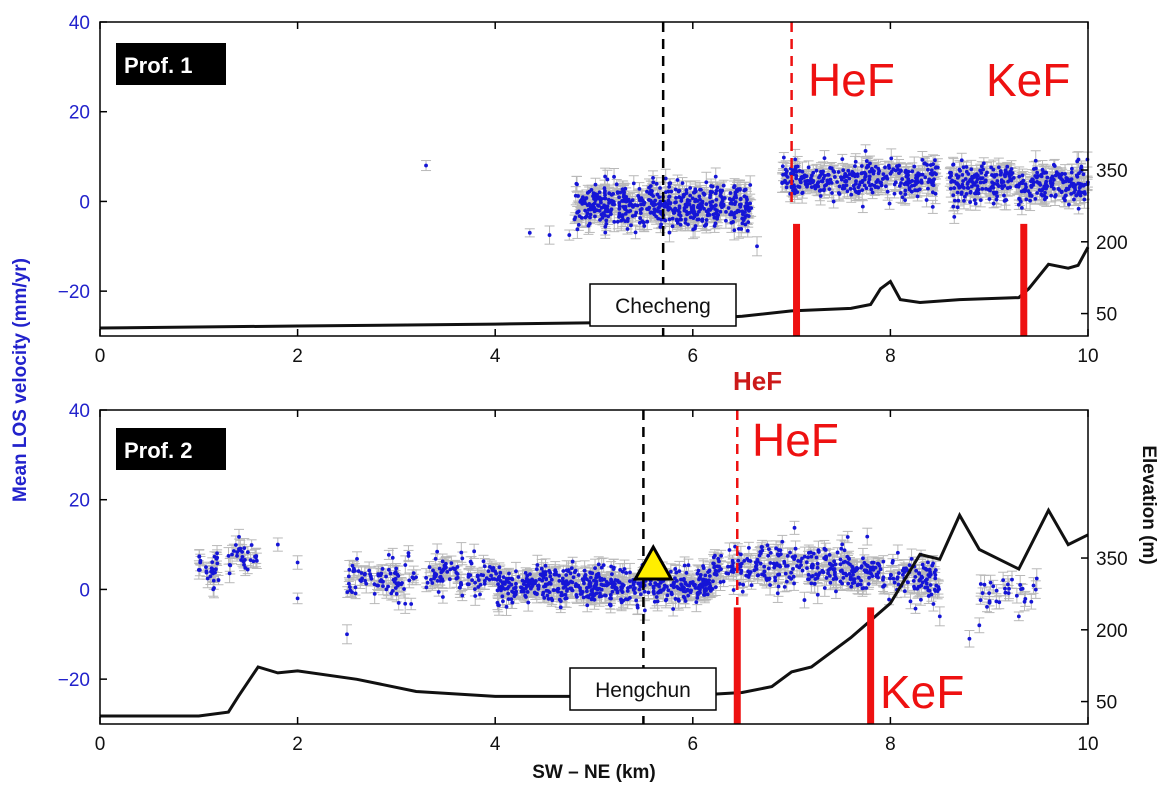 This screenshot has height=789, width=1161. Describe the element at coordinates (79, 113) in the screenshot. I see `y-tick-label: 20` at that location.